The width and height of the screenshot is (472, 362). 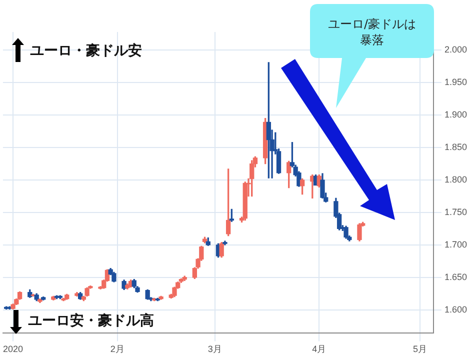 I want to click on x-tick-label: 5月, so click(x=420, y=349).